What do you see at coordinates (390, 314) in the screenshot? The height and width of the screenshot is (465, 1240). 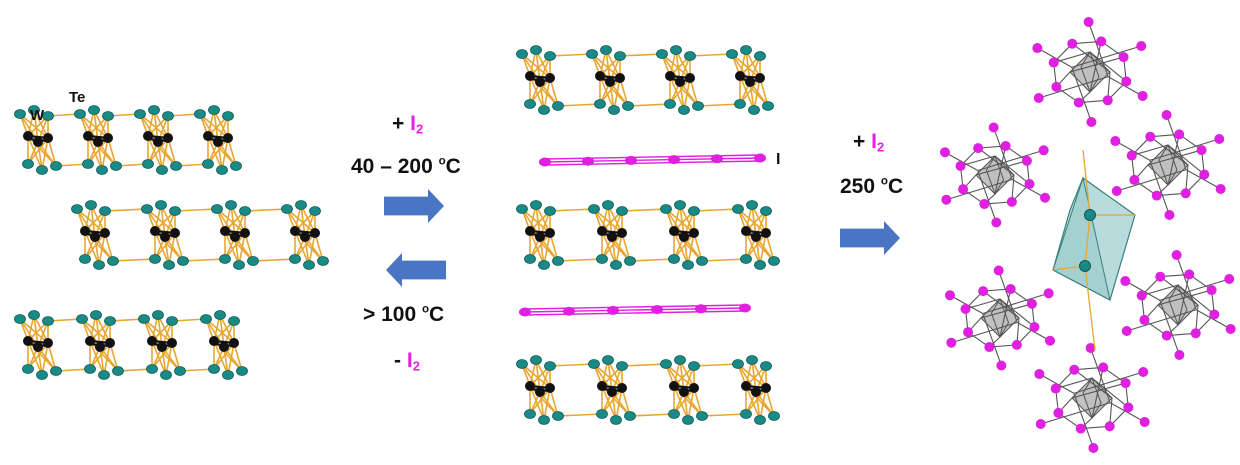 I see `reverse-temp-value: > 100` at bounding box center [390, 314].